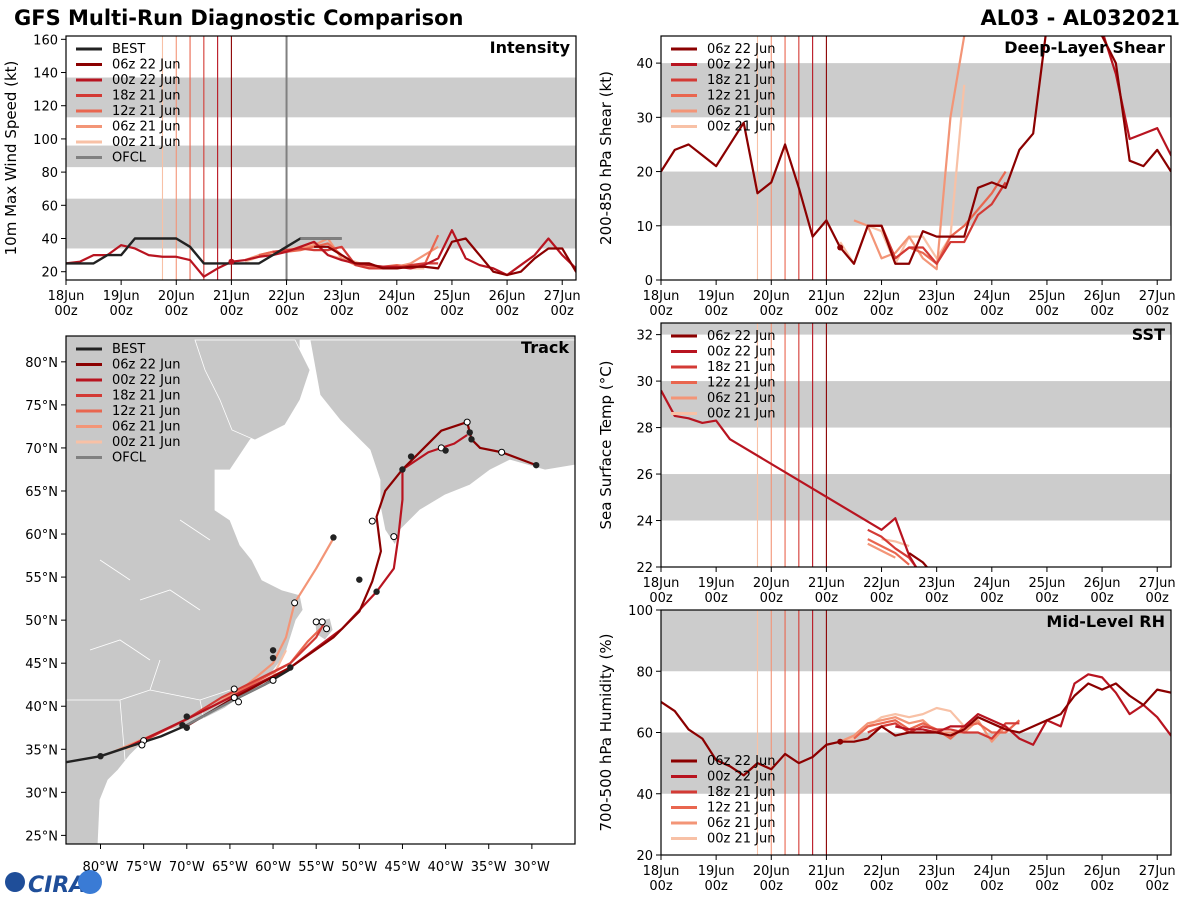 The image size is (1200, 900). What do you see at coordinates (359, 867) in the screenshot?
I see `track-lon-label: 50°W` at bounding box center [359, 867].